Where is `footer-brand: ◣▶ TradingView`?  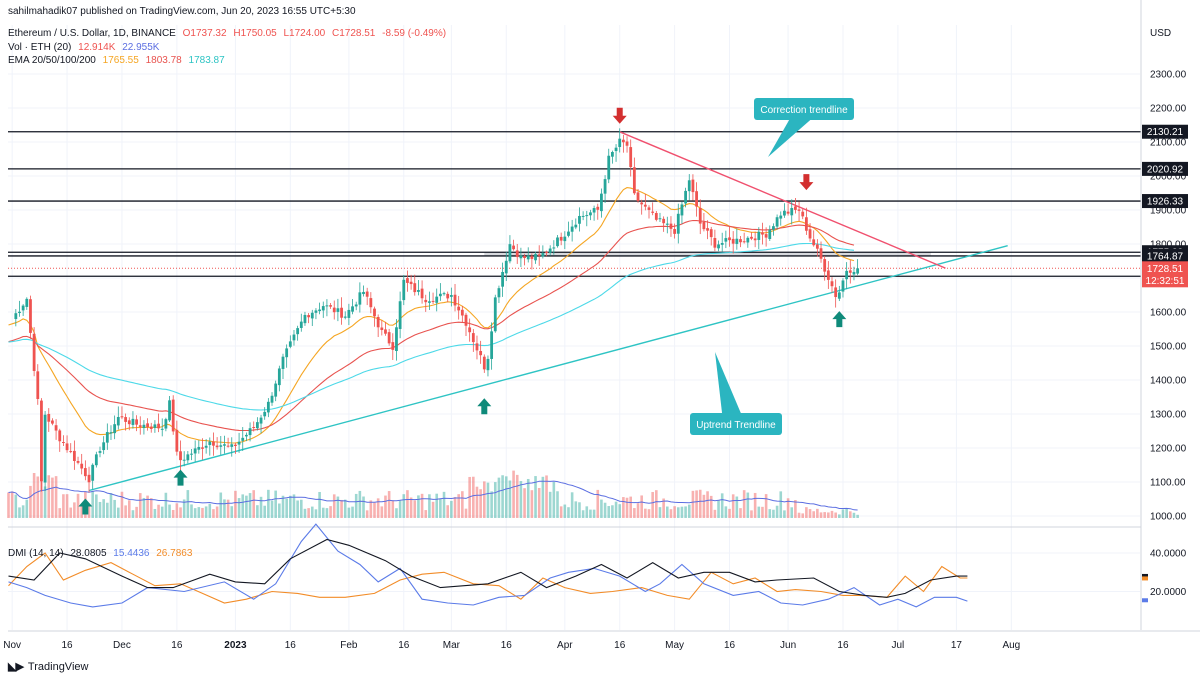
footer-brand: ◣▶ TradingView is located at coordinates (48, 667).